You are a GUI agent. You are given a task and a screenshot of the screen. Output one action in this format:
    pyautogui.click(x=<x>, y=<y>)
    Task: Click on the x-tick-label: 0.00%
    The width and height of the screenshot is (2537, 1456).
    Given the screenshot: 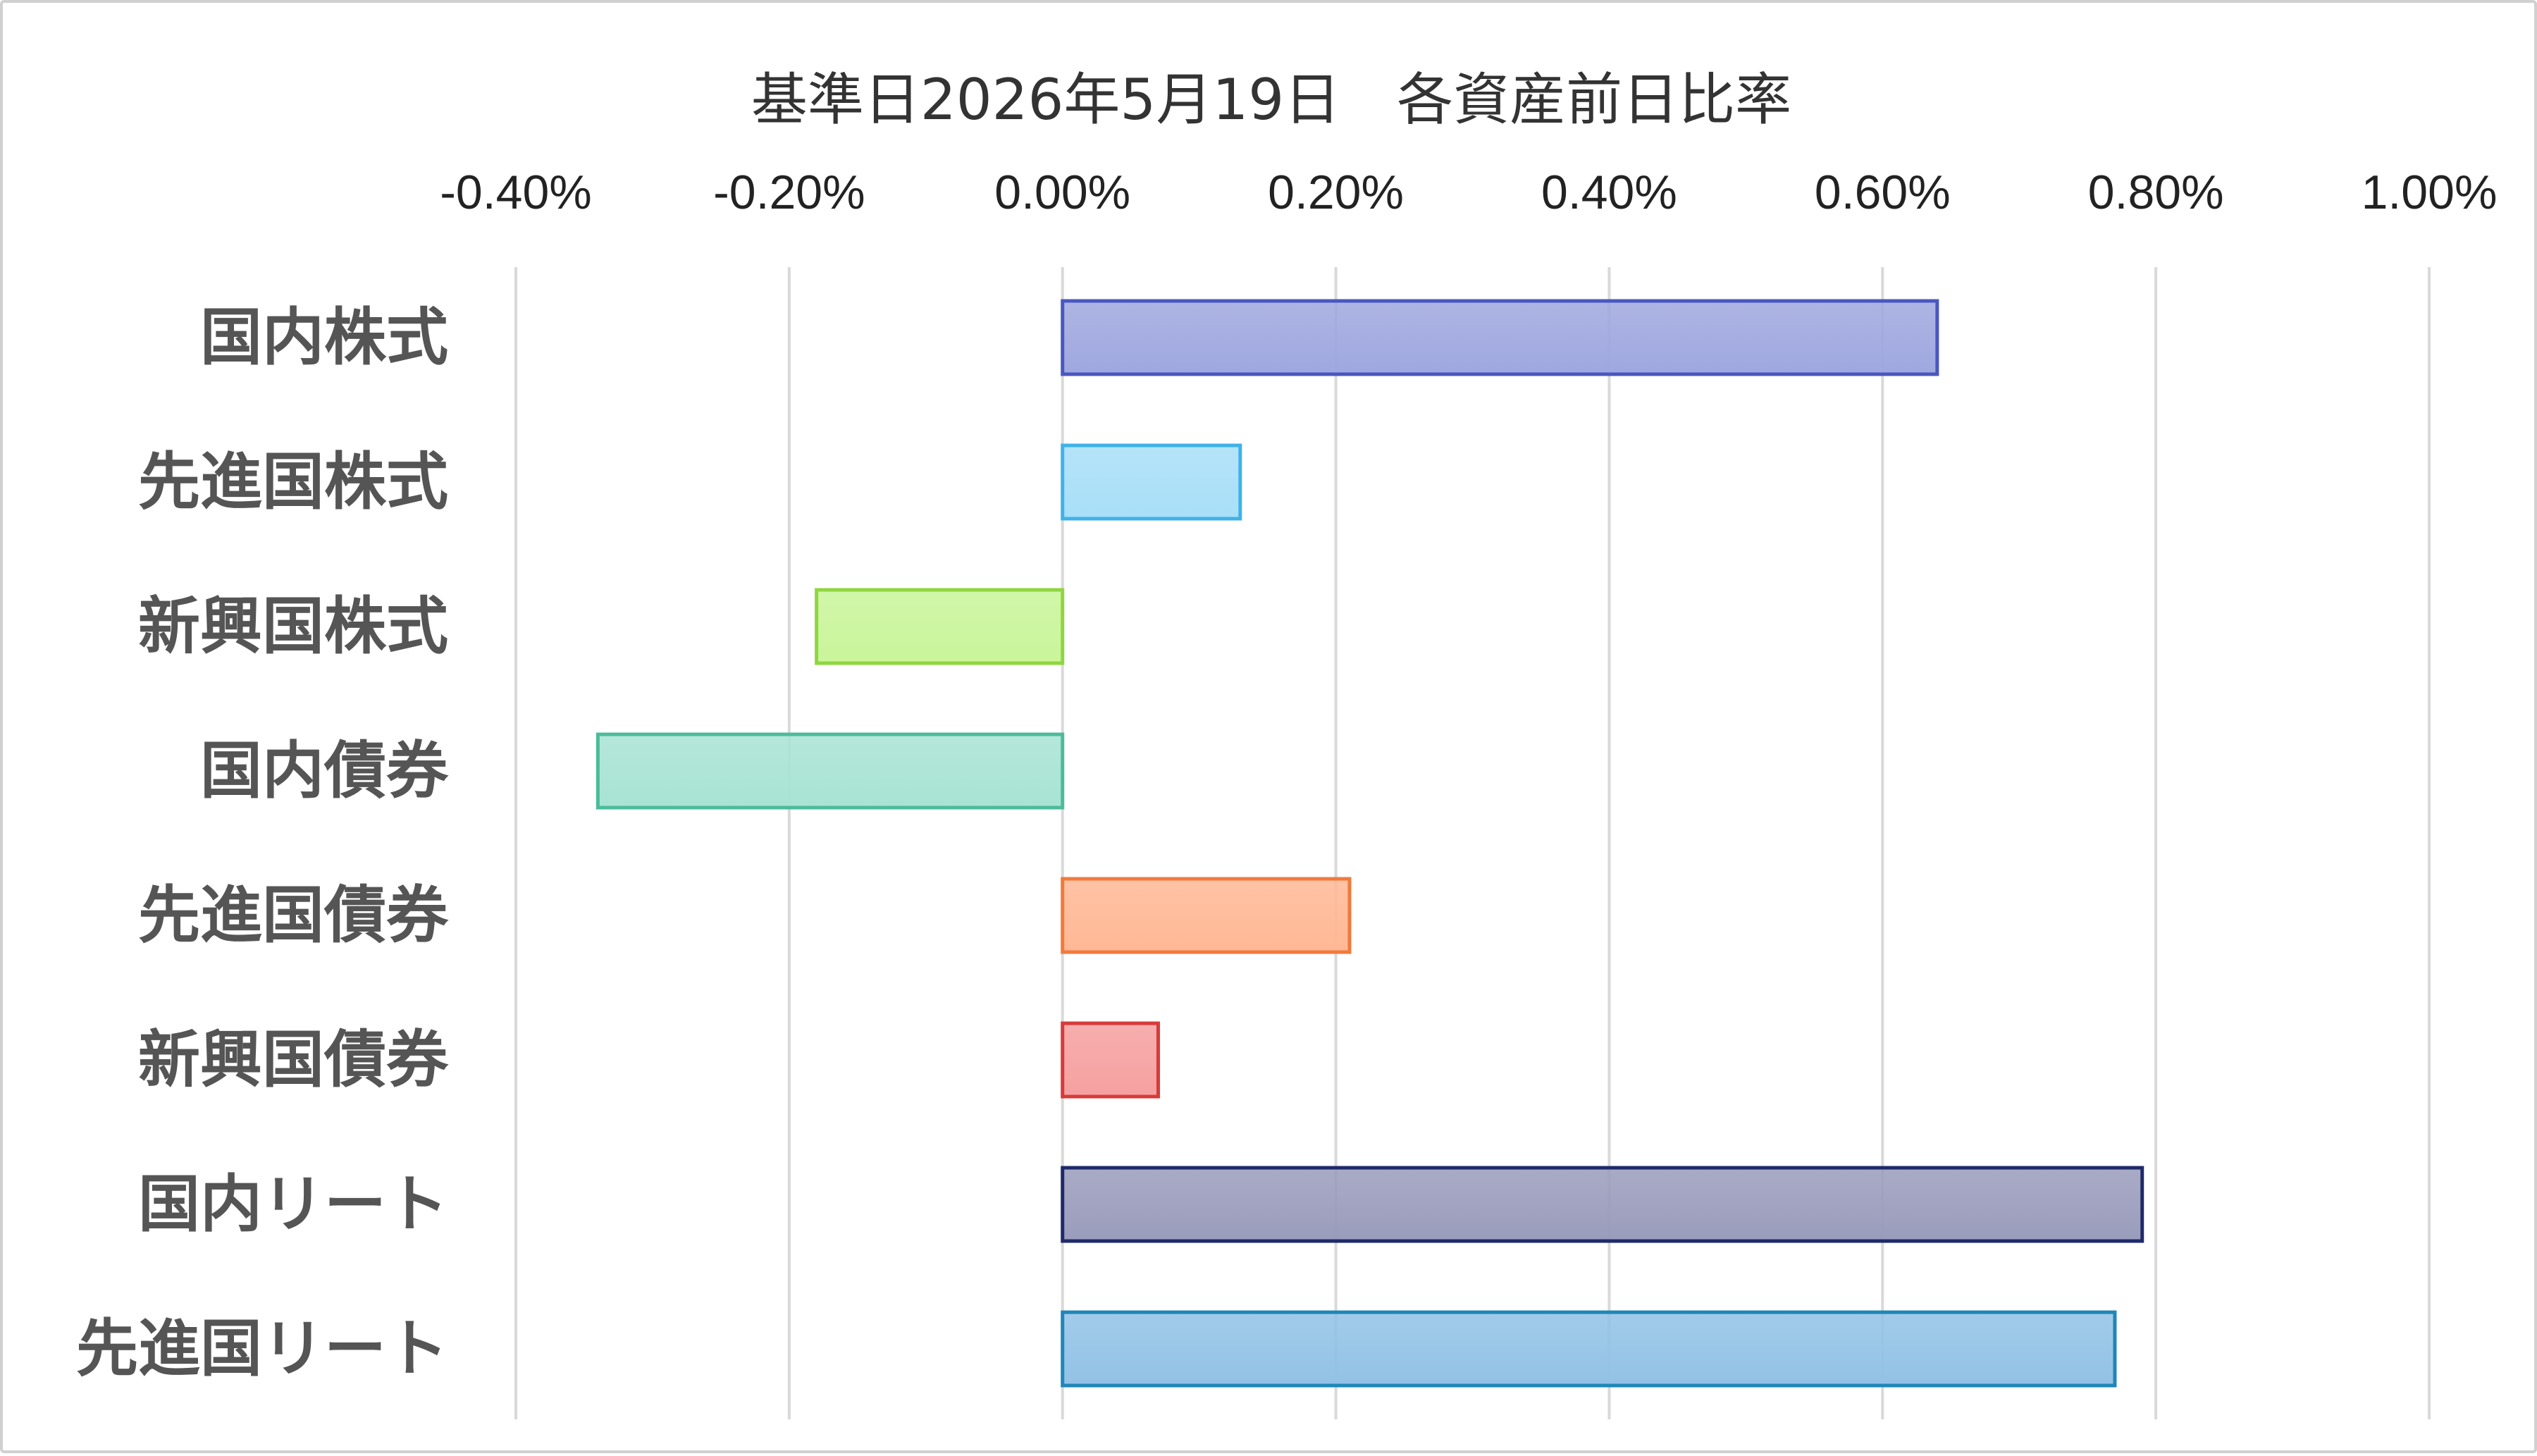 What is the action you would take?
    pyautogui.click(x=1062, y=192)
    